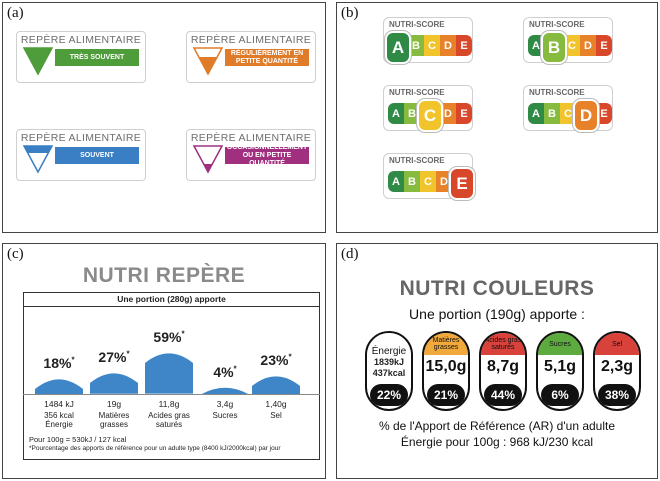  I want to click on pill-percent: 44%, so click(503, 395).